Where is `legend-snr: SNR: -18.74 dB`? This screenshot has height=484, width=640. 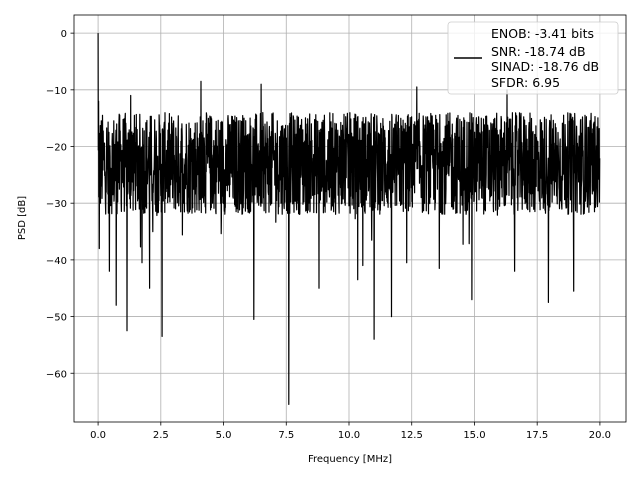
legend-snr: SNR: -18.74 dB is located at coordinates (538, 51).